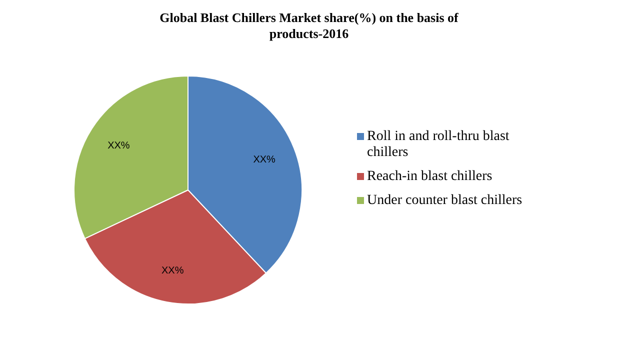  What do you see at coordinates (429, 176) in the screenshot?
I see `legend-label: Reach-in blast chillers` at bounding box center [429, 176].